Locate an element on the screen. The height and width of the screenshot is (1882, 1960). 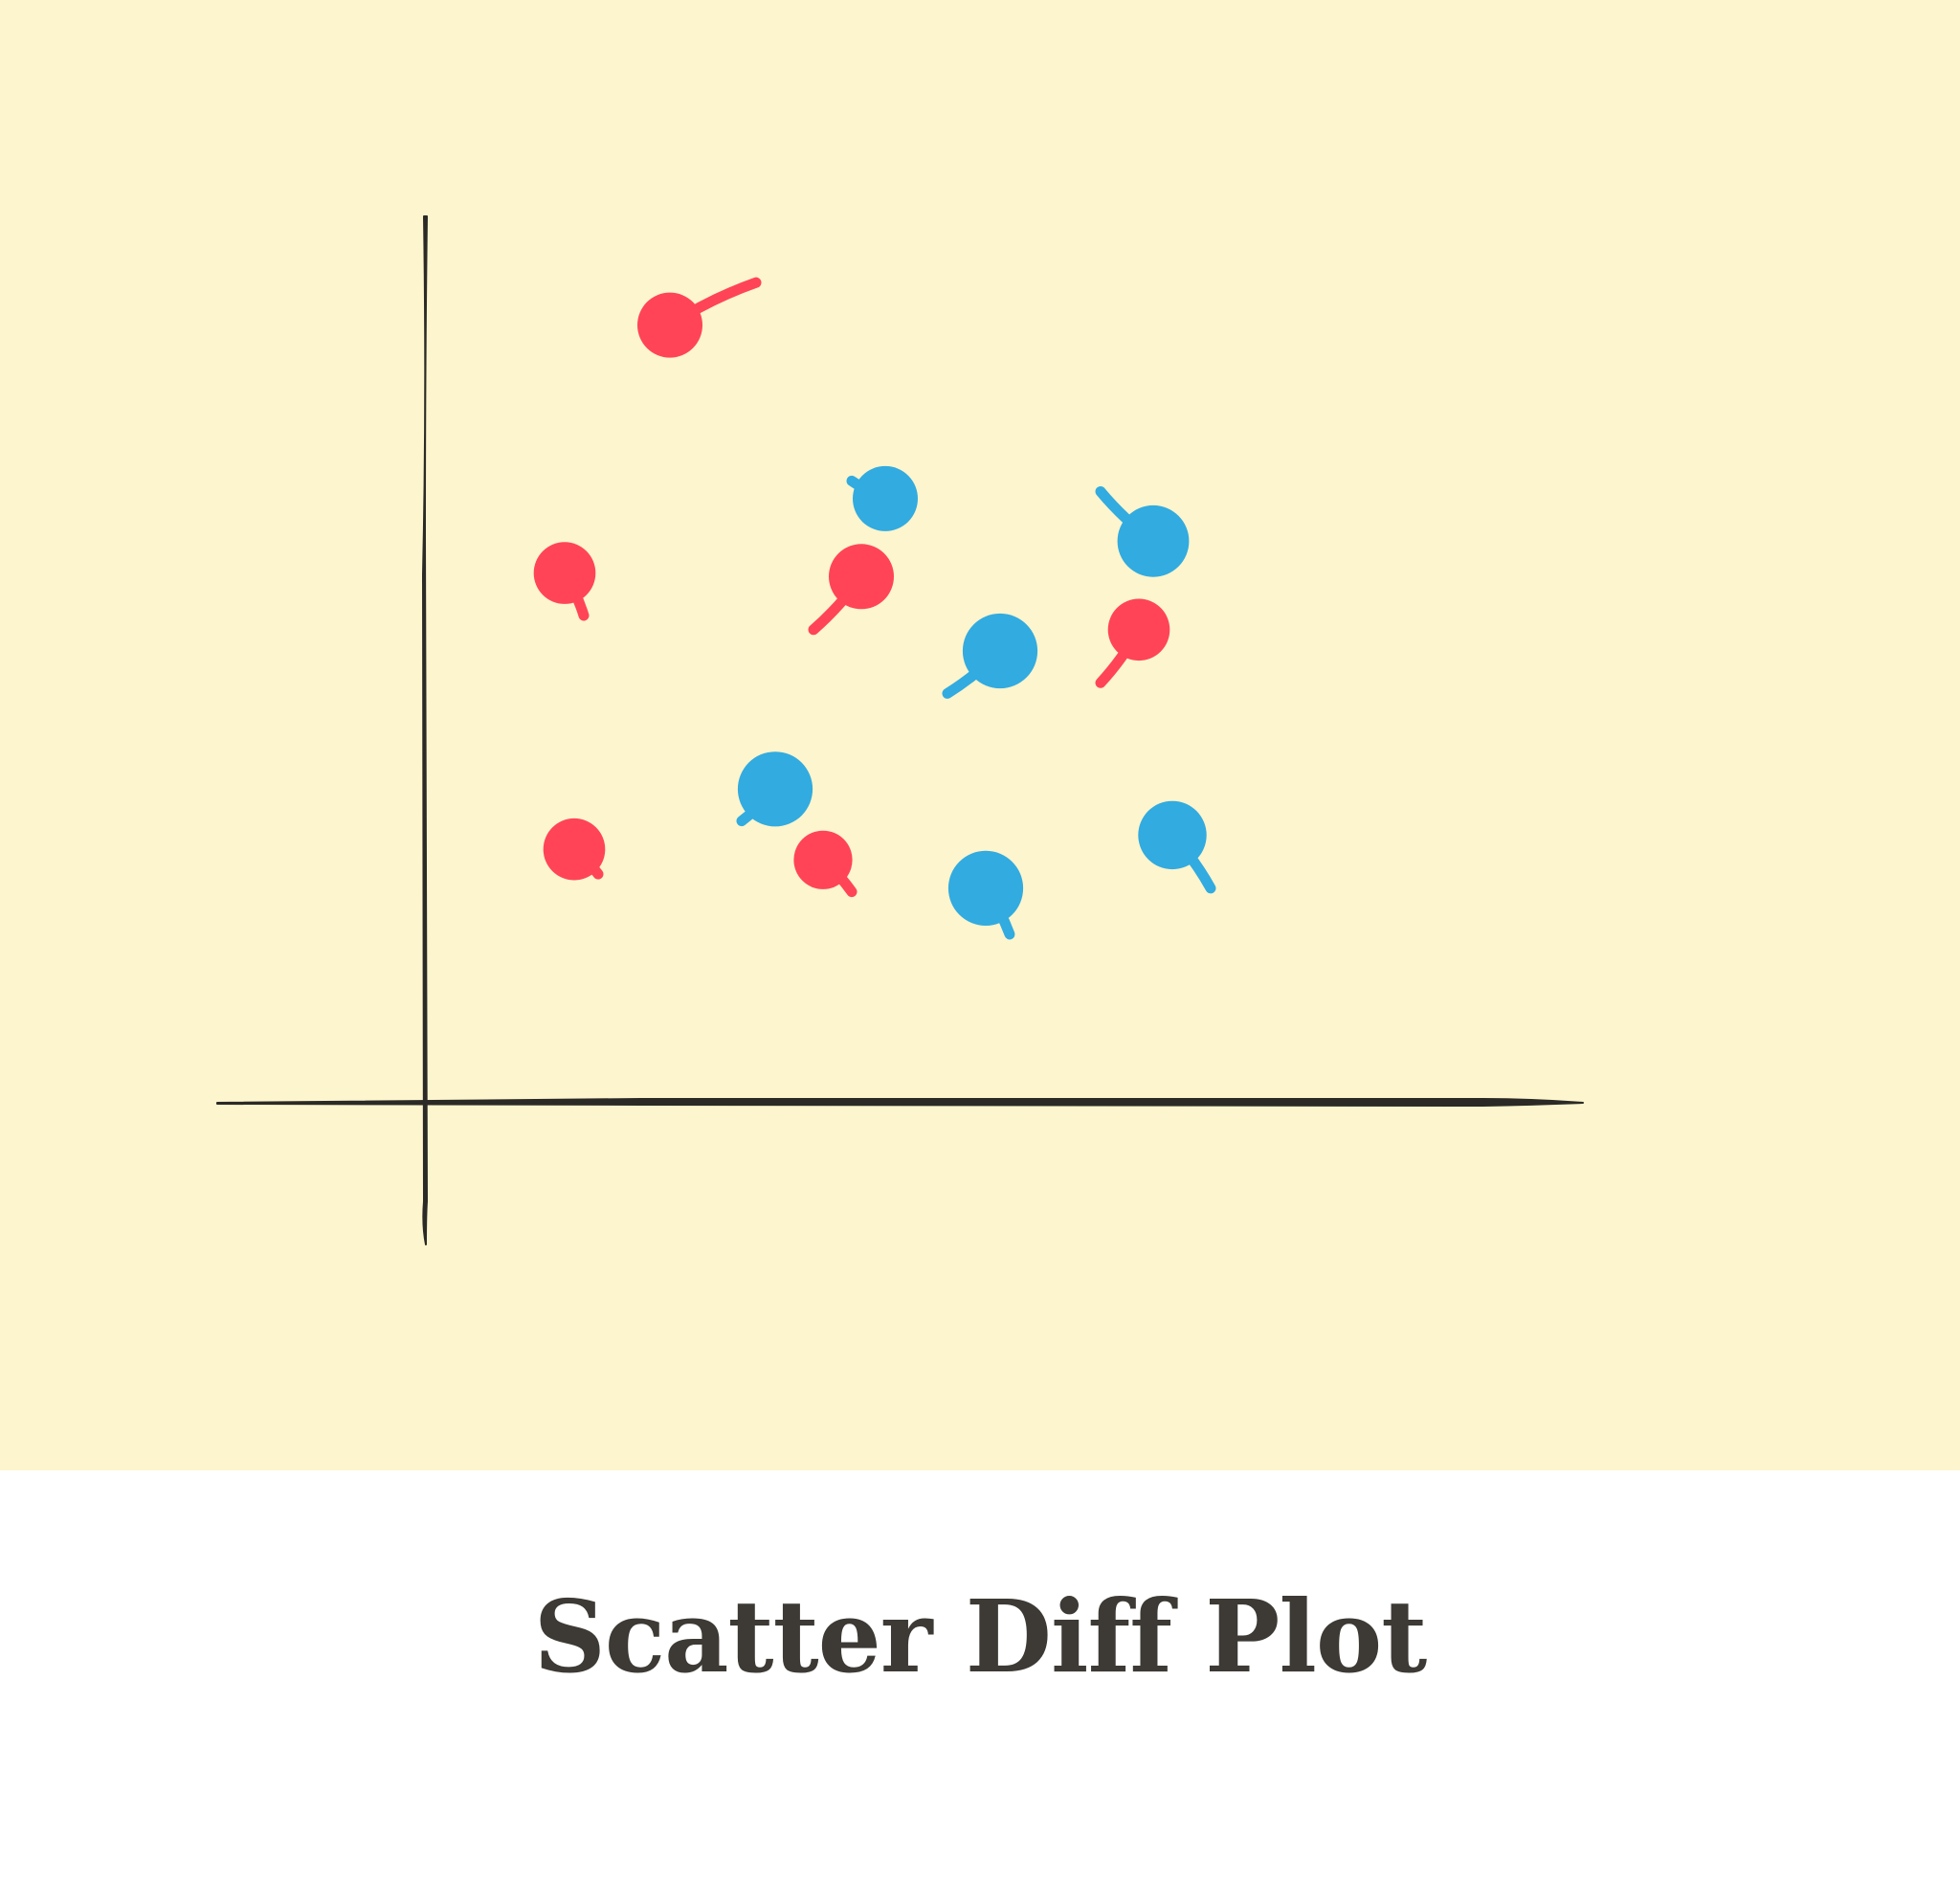
x-axis-line is located at coordinates (900, 1102).